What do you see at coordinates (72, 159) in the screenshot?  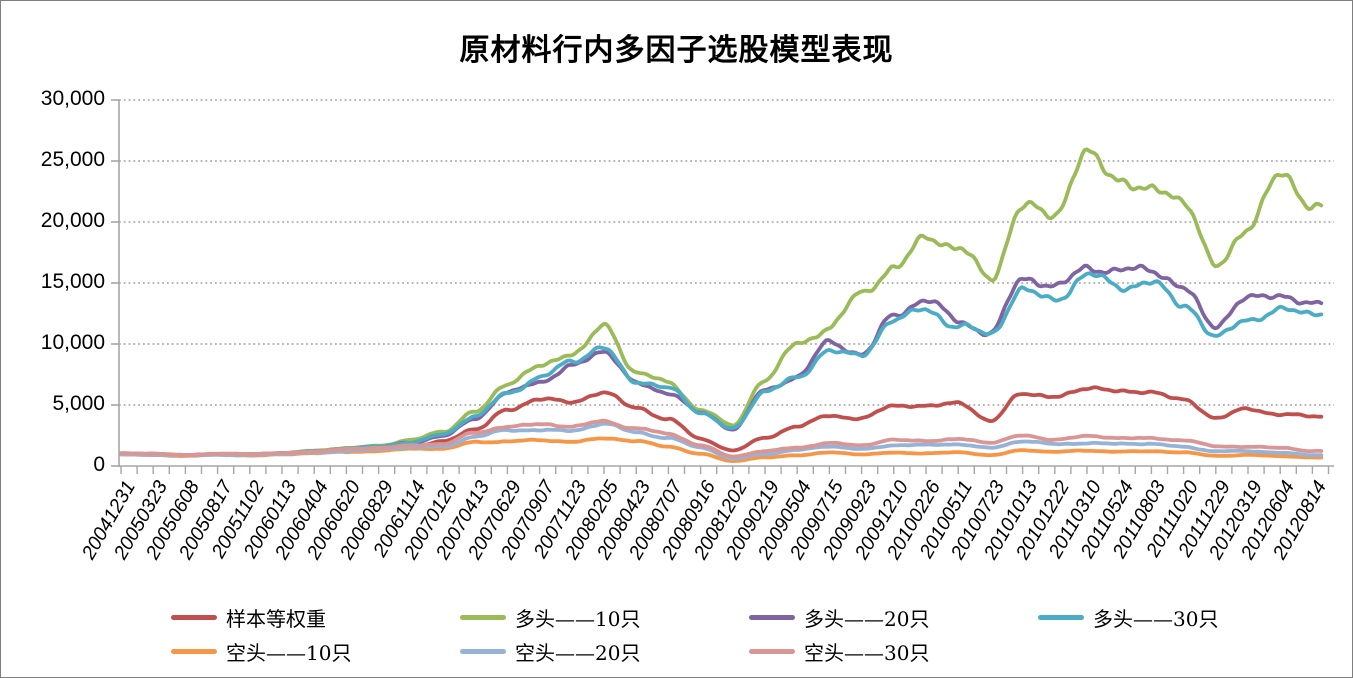 I see `y-tick-label: 25,000` at bounding box center [72, 159].